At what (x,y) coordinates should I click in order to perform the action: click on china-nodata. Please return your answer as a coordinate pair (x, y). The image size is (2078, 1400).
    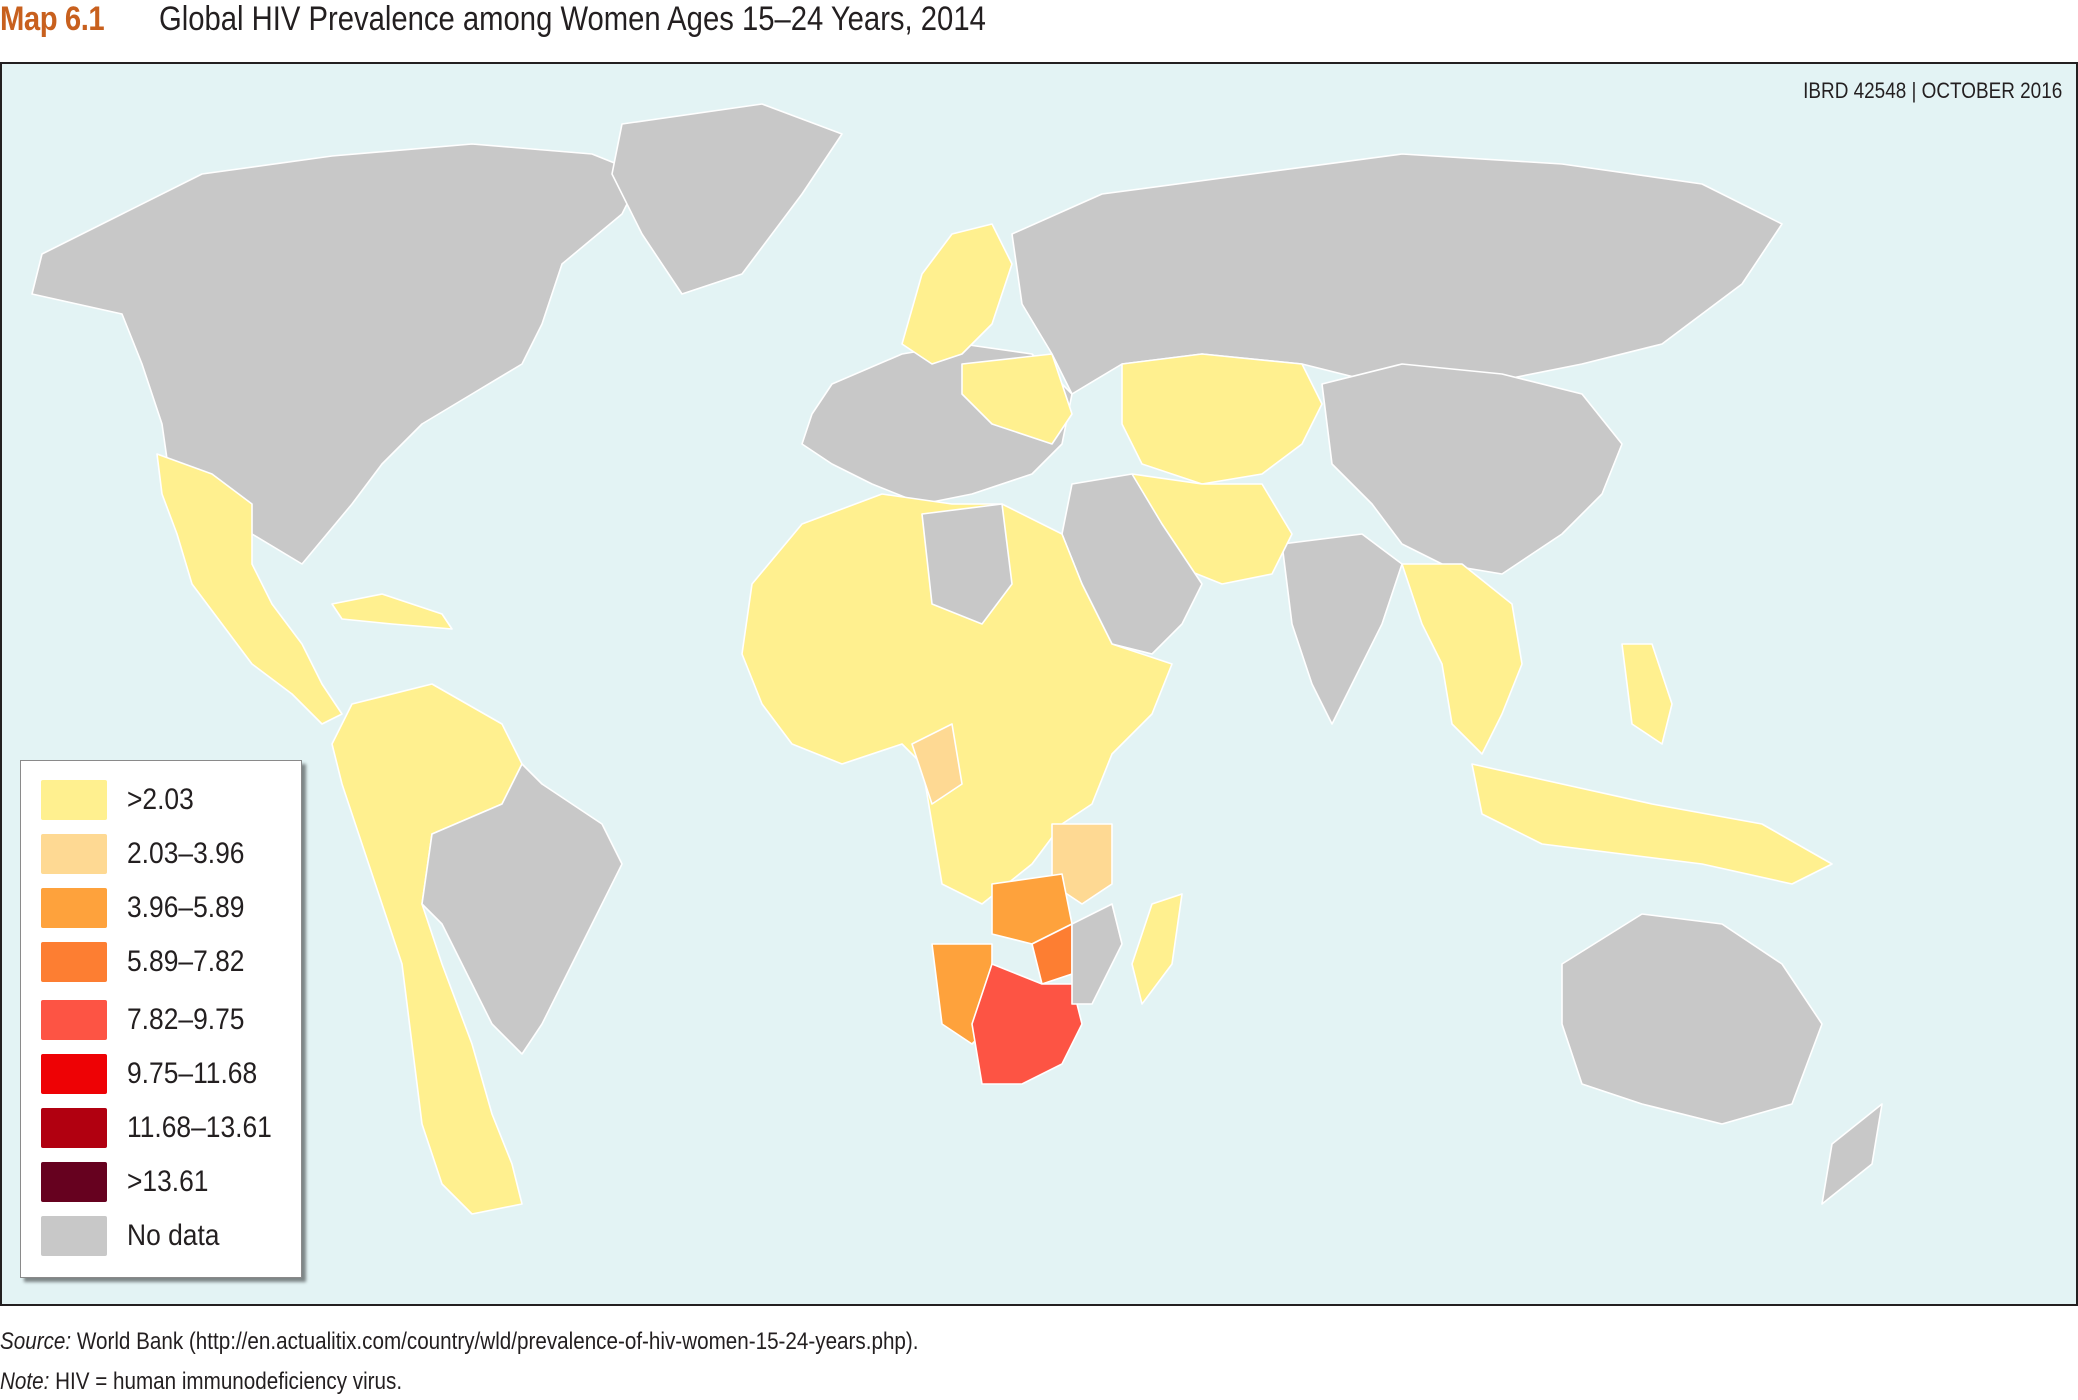
    Looking at the image, I should click on (1472, 469).